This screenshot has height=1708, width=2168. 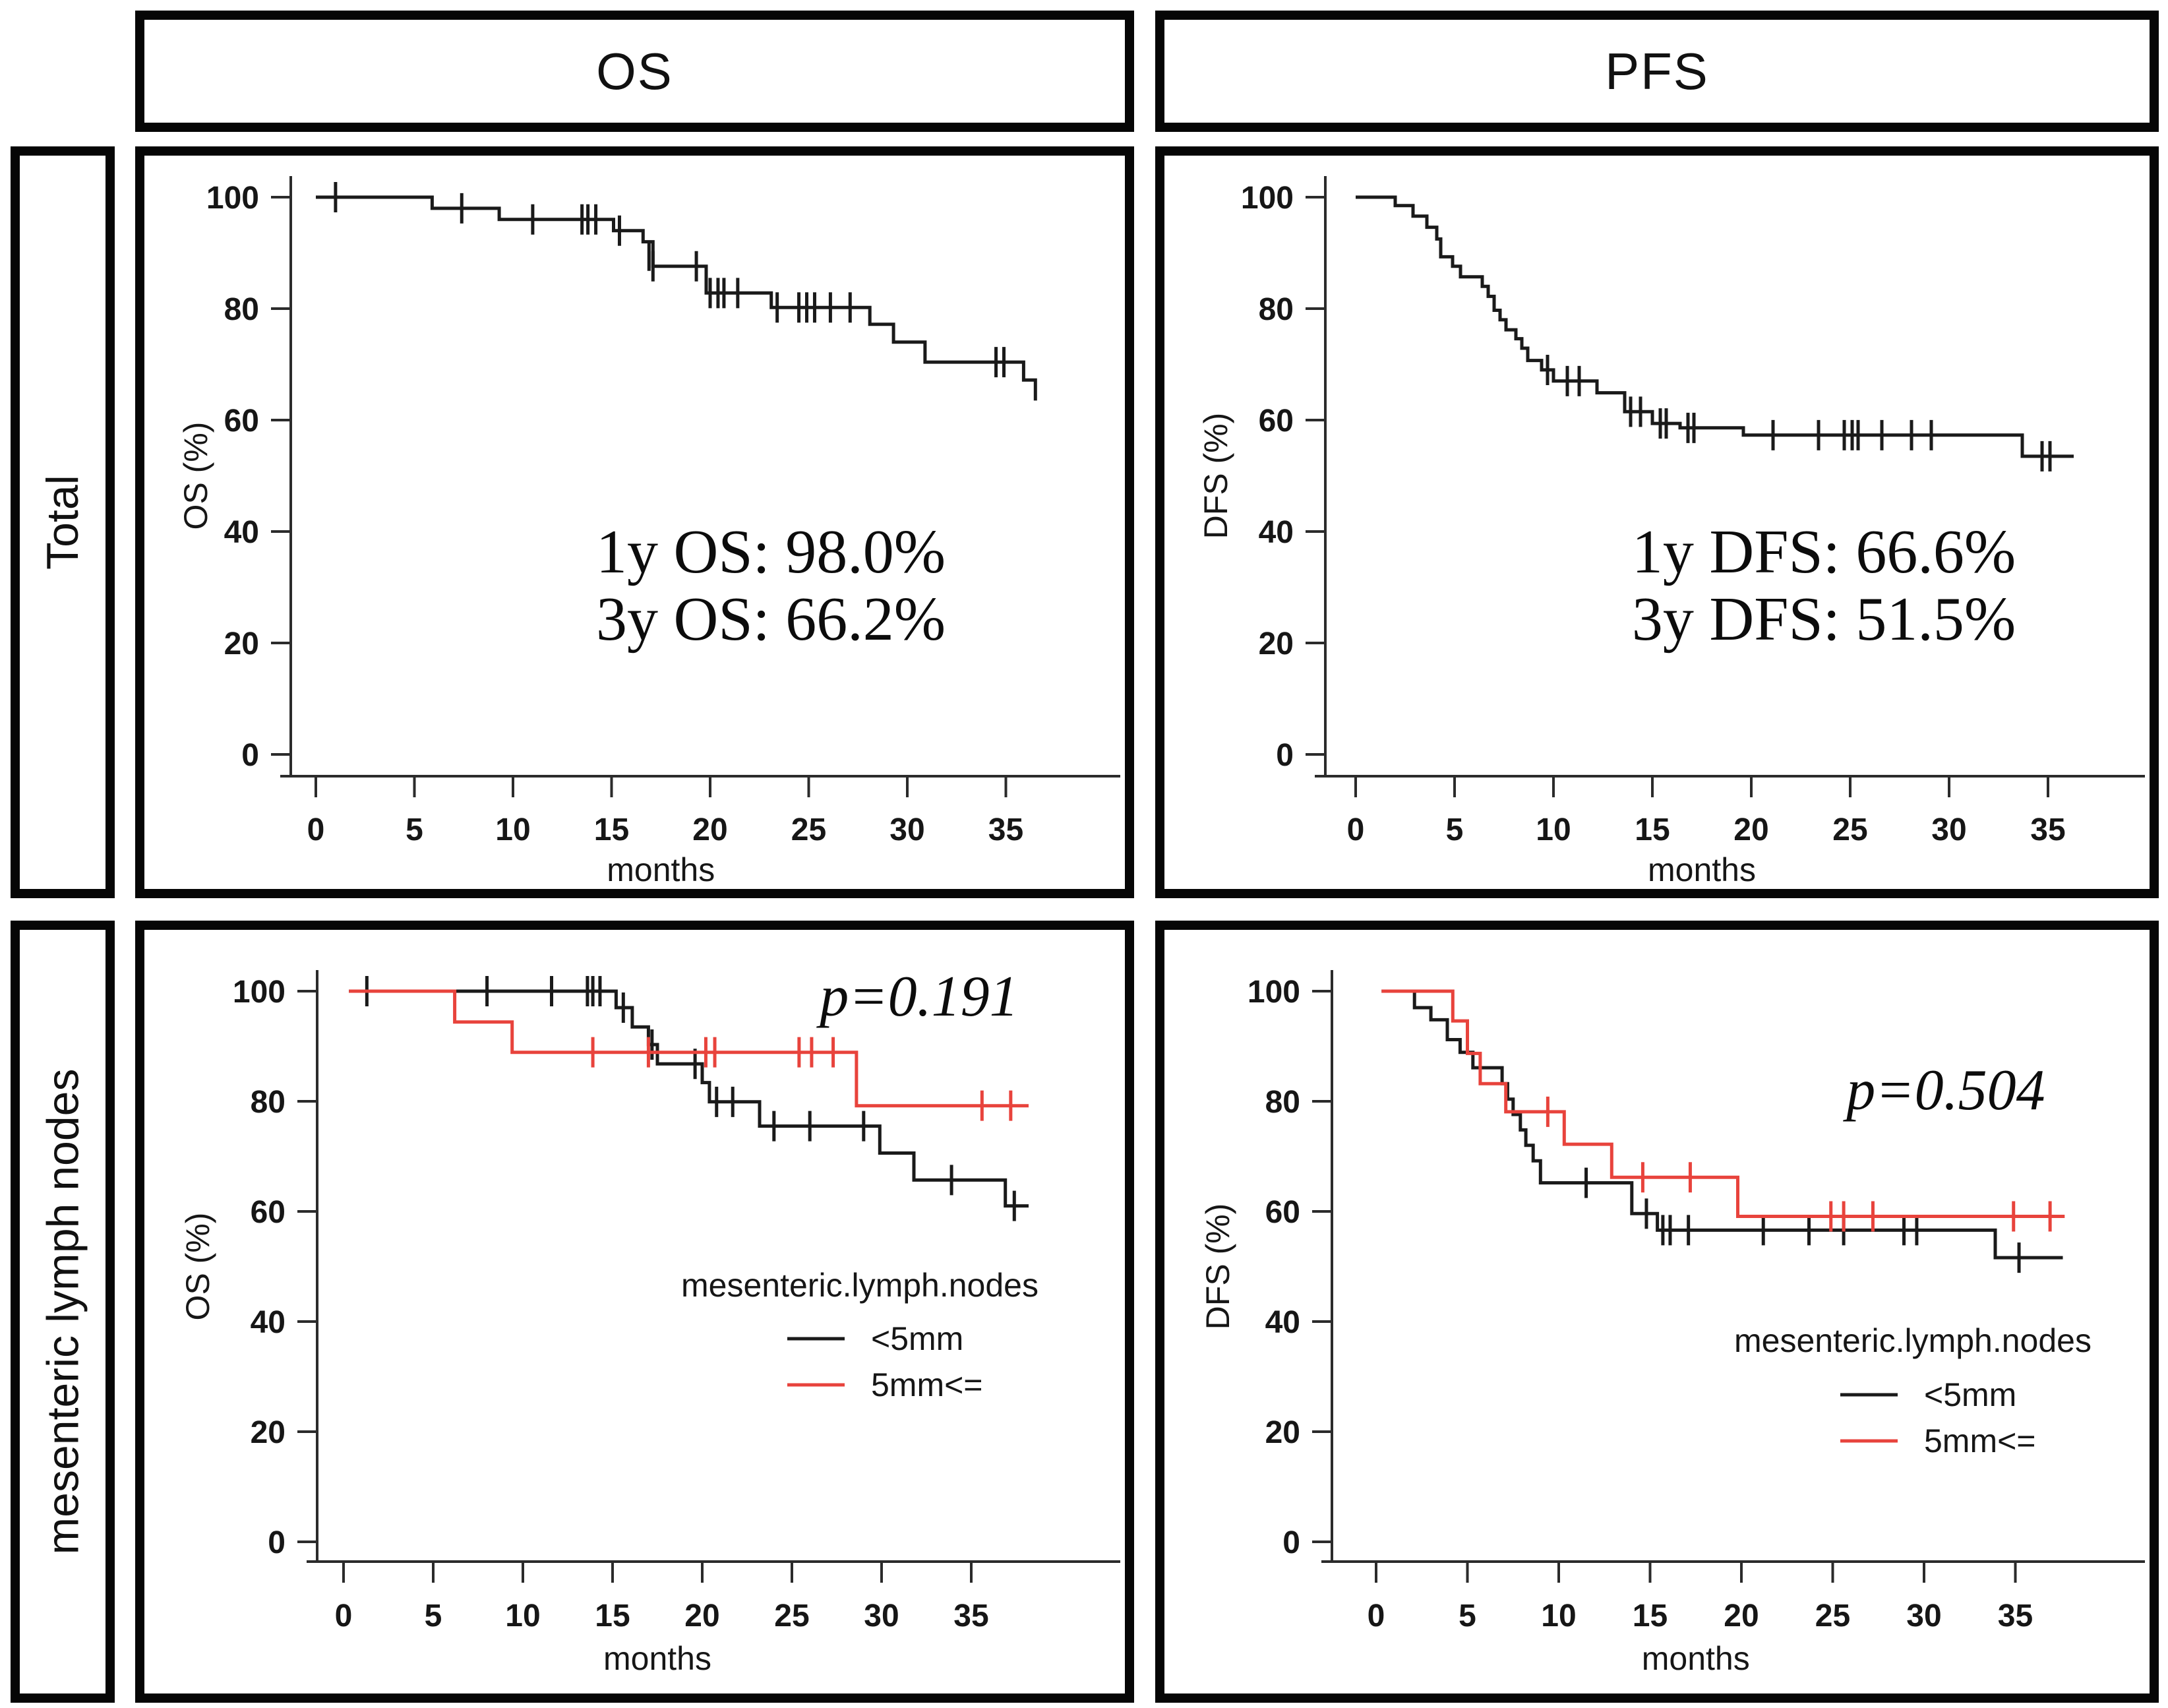 I want to click on row-header-mesenteric-lymph-nodes-label: mesenteric lymph nodes, so click(x=63, y=1311).